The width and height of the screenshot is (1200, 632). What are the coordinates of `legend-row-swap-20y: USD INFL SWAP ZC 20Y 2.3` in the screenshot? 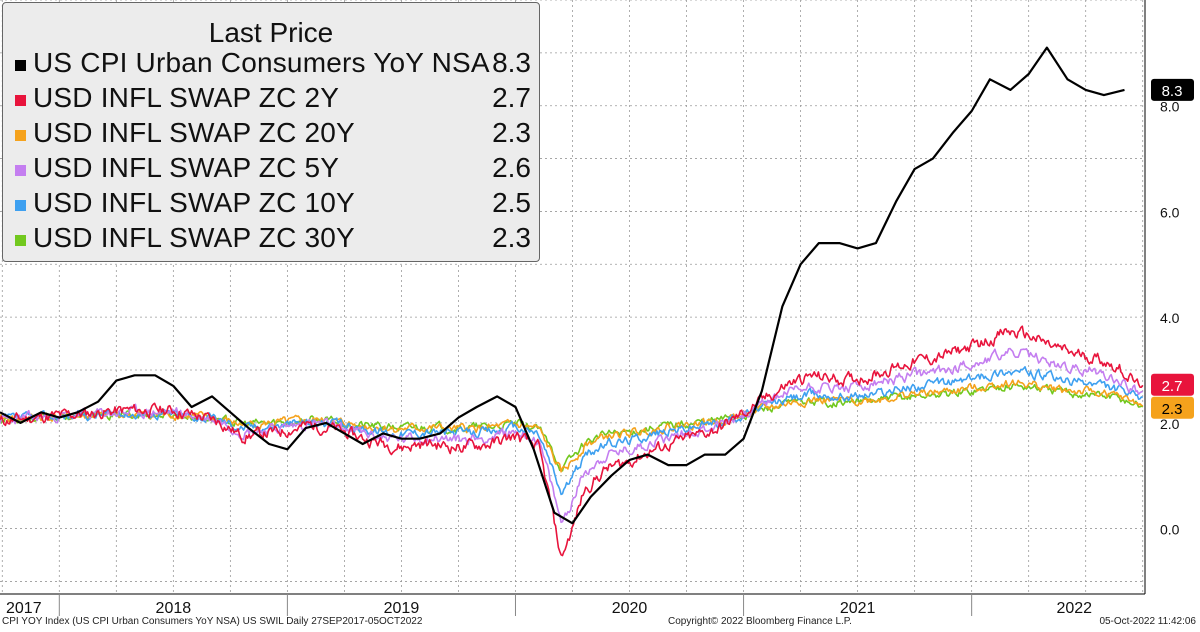 It's located at (271, 134).